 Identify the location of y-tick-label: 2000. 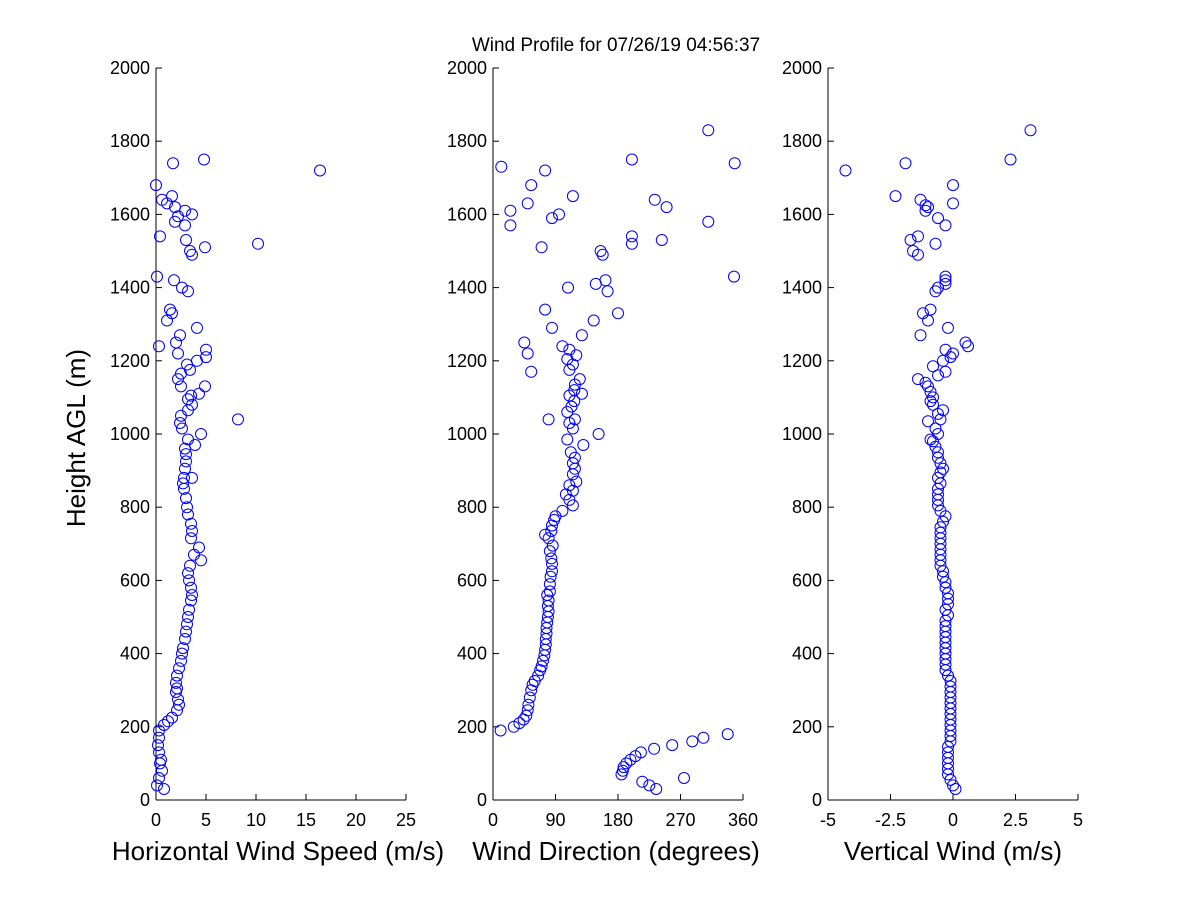
(467, 68).